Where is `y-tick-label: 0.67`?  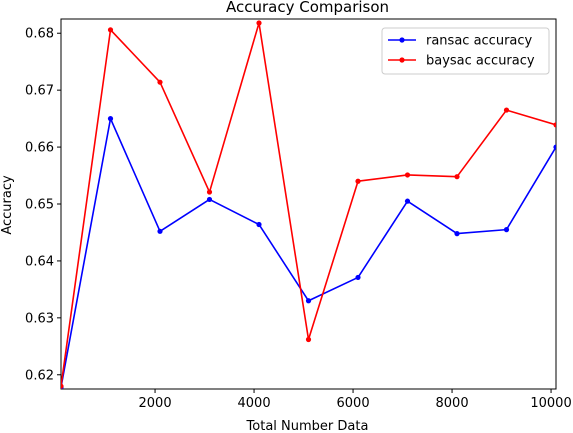 y-tick-label: 0.67 is located at coordinates (39, 91).